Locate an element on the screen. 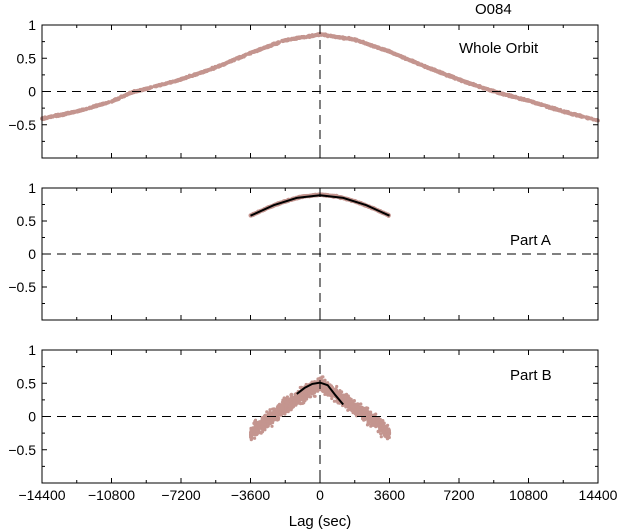 This screenshot has height=531, width=619. x-axis-title: Lag (sec) is located at coordinates (320, 521).